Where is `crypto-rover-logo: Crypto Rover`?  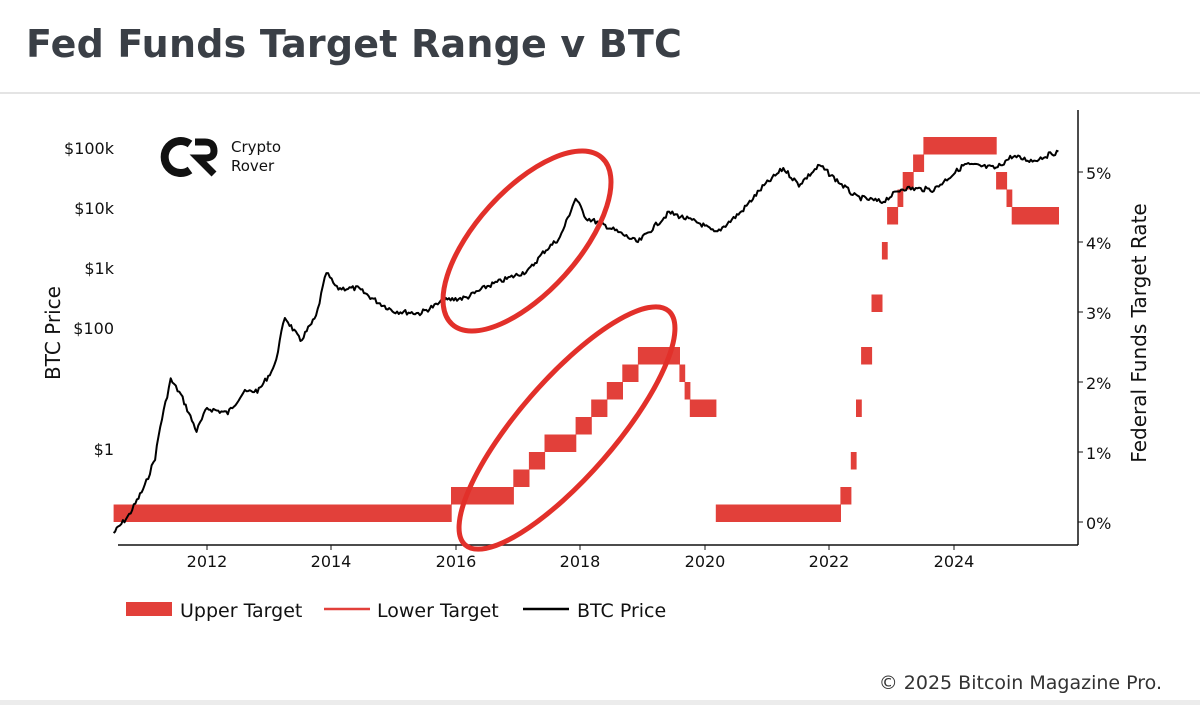 crypto-rover-logo: Crypto Rover is located at coordinates (220, 157).